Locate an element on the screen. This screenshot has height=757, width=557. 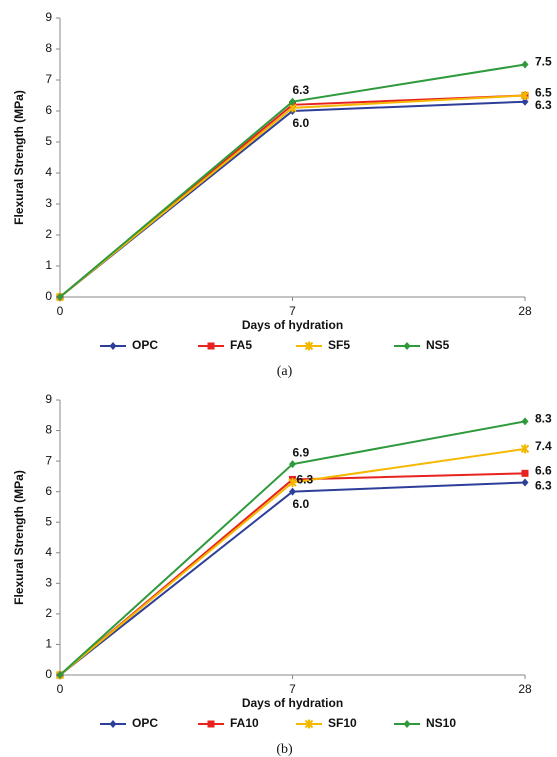
value-label: 6.9 is located at coordinates (301, 452).